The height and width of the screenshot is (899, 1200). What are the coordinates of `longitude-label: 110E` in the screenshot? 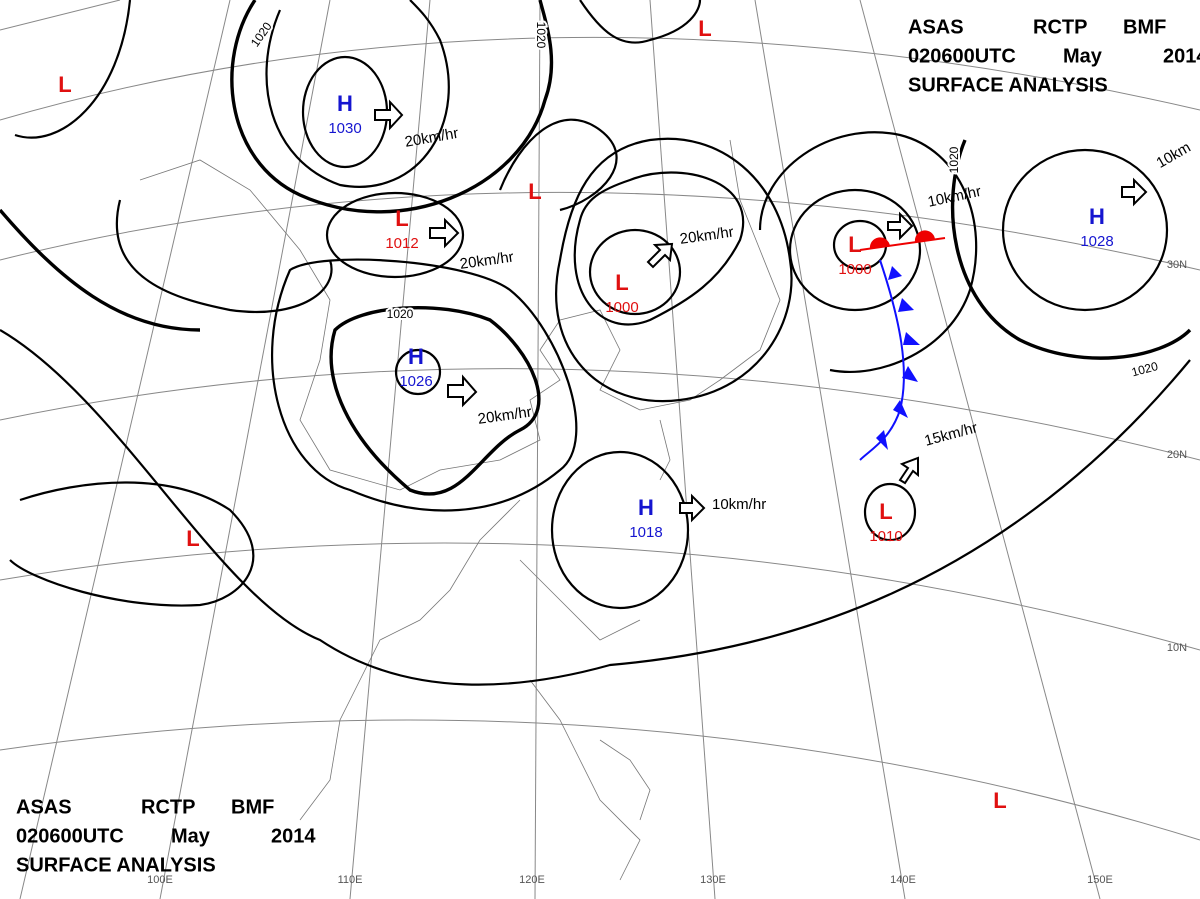 It's located at (350, 880).